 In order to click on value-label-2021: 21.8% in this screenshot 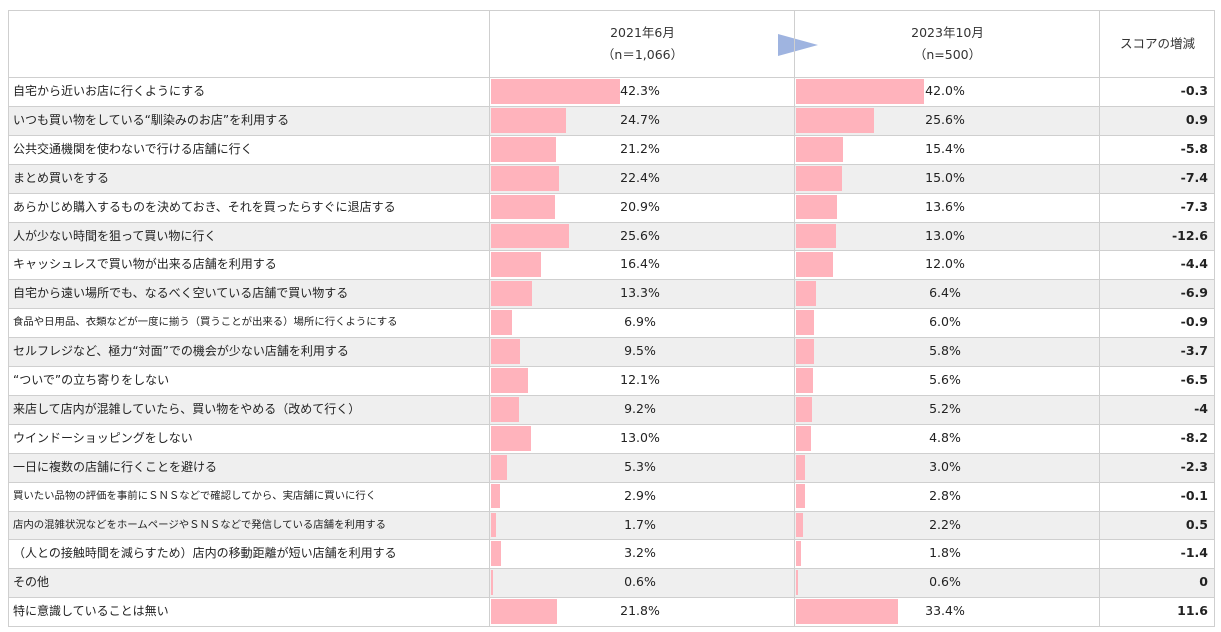, I will do `click(640, 611)`.